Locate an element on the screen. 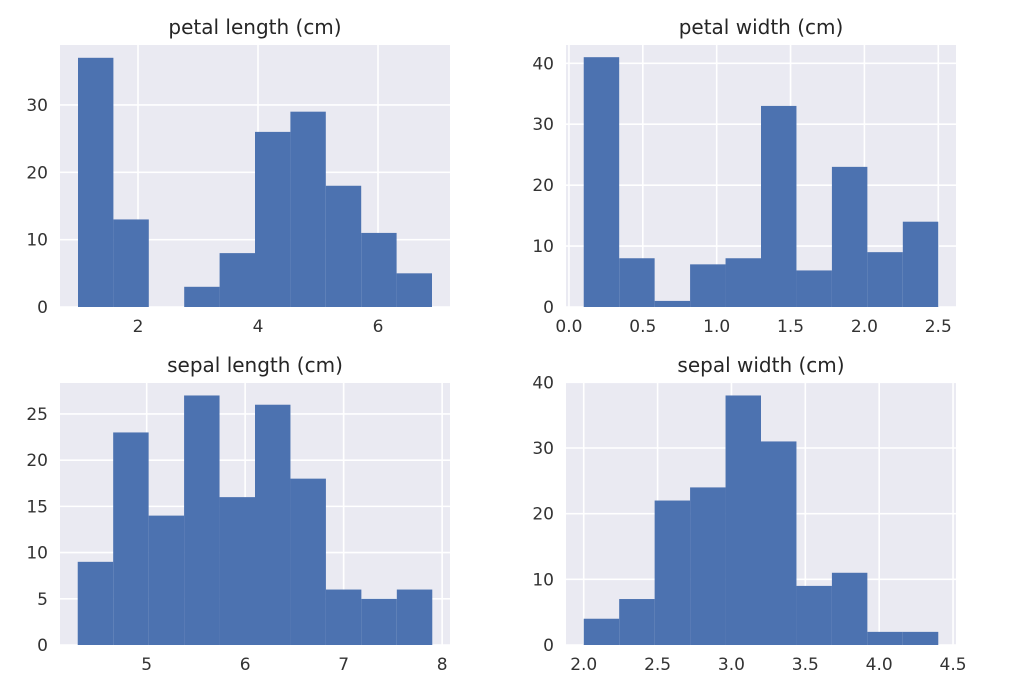  x-tick-label: 3.0 is located at coordinates (731, 665).